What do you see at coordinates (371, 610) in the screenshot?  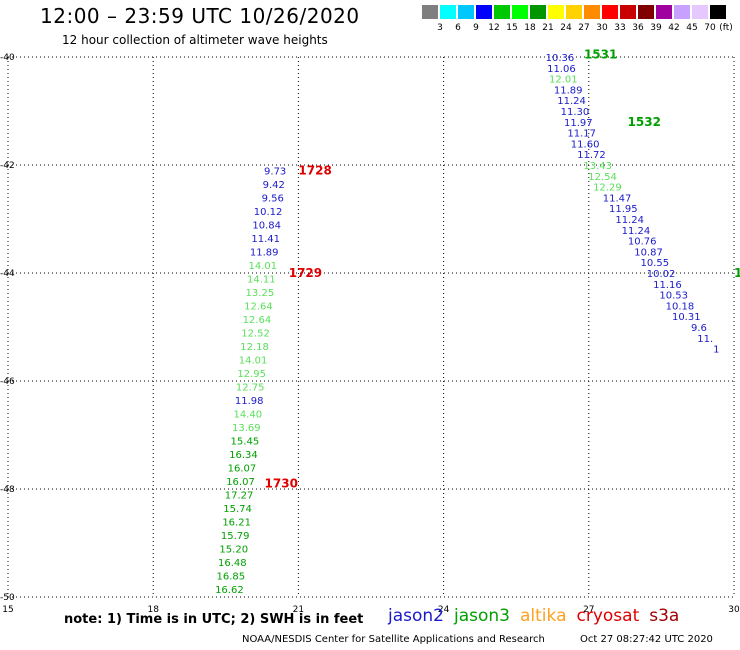 I see `longitude-labels: 15 18 21 24 27 30` at bounding box center [371, 610].